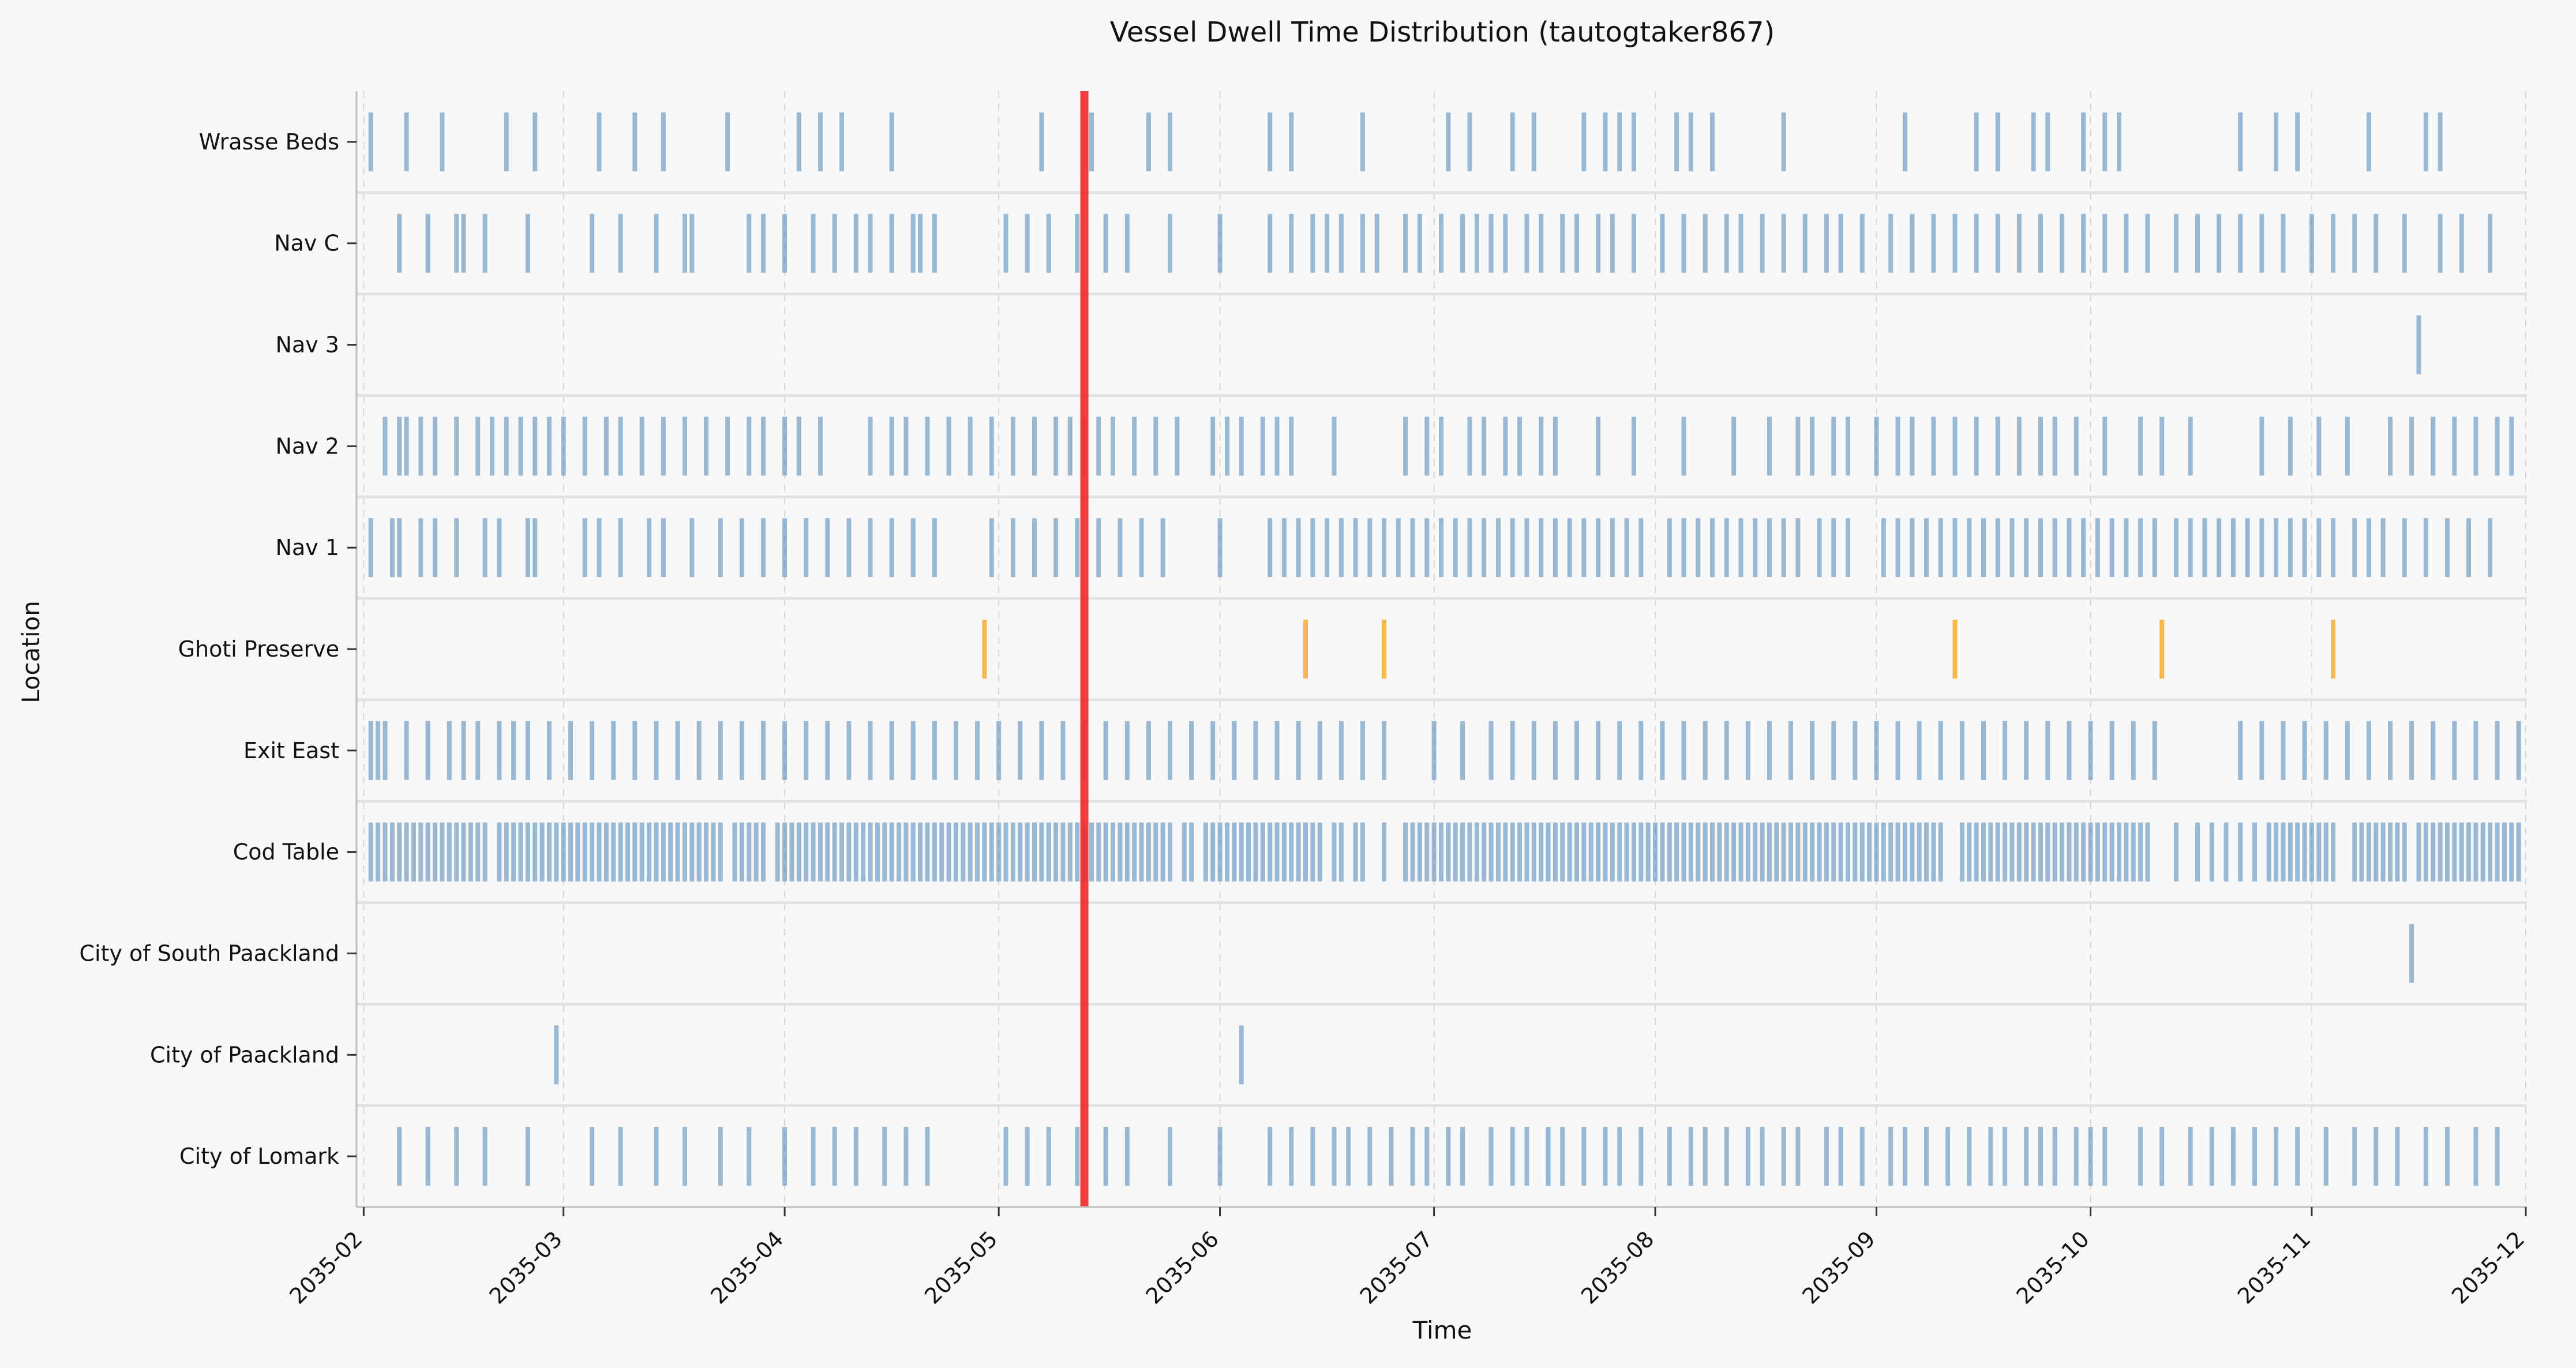 The image size is (2576, 1368). What do you see at coordinates (259, 1156) in the screenshot?
I see `y-tick-label: City of Lomark` at bounding box center [259, 1156].